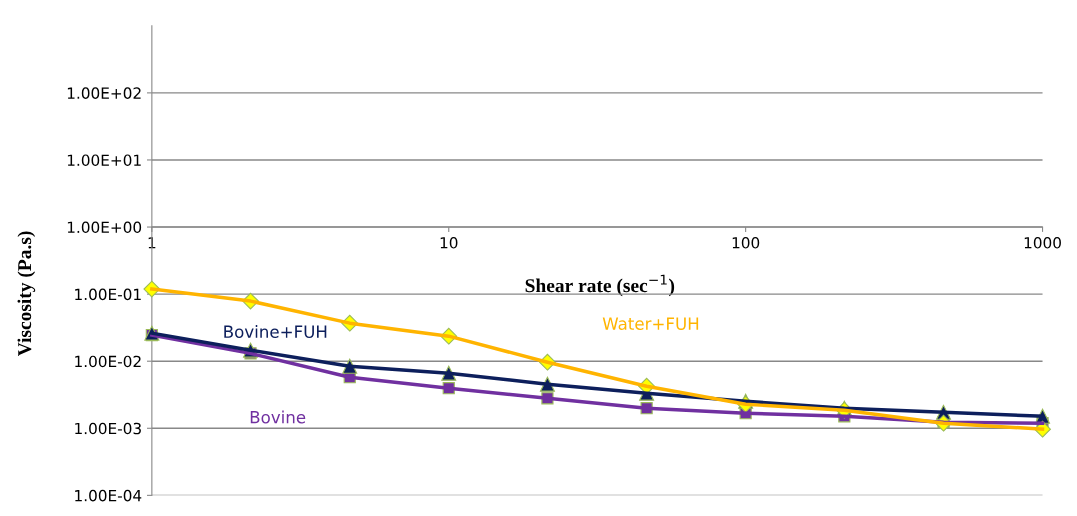 The image size is (1077, 516). Describe the element at coordinates (449, 243) in the screenshot. I see `x-tick-label: 10` at that location.